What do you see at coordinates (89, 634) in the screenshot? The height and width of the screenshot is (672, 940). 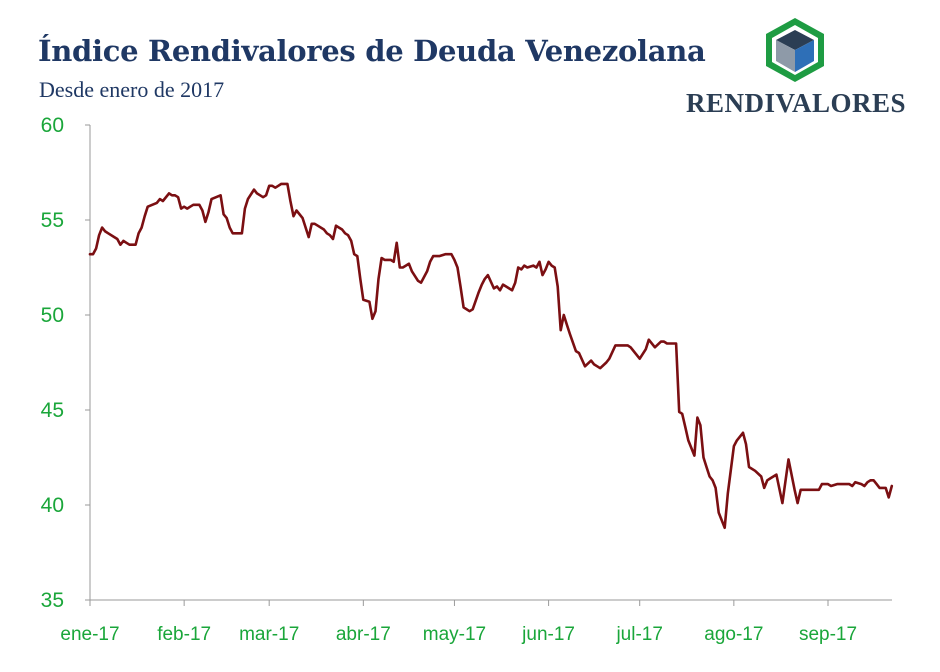 I see `x-tick-label: ene-17` at bounding box center [89, 634].